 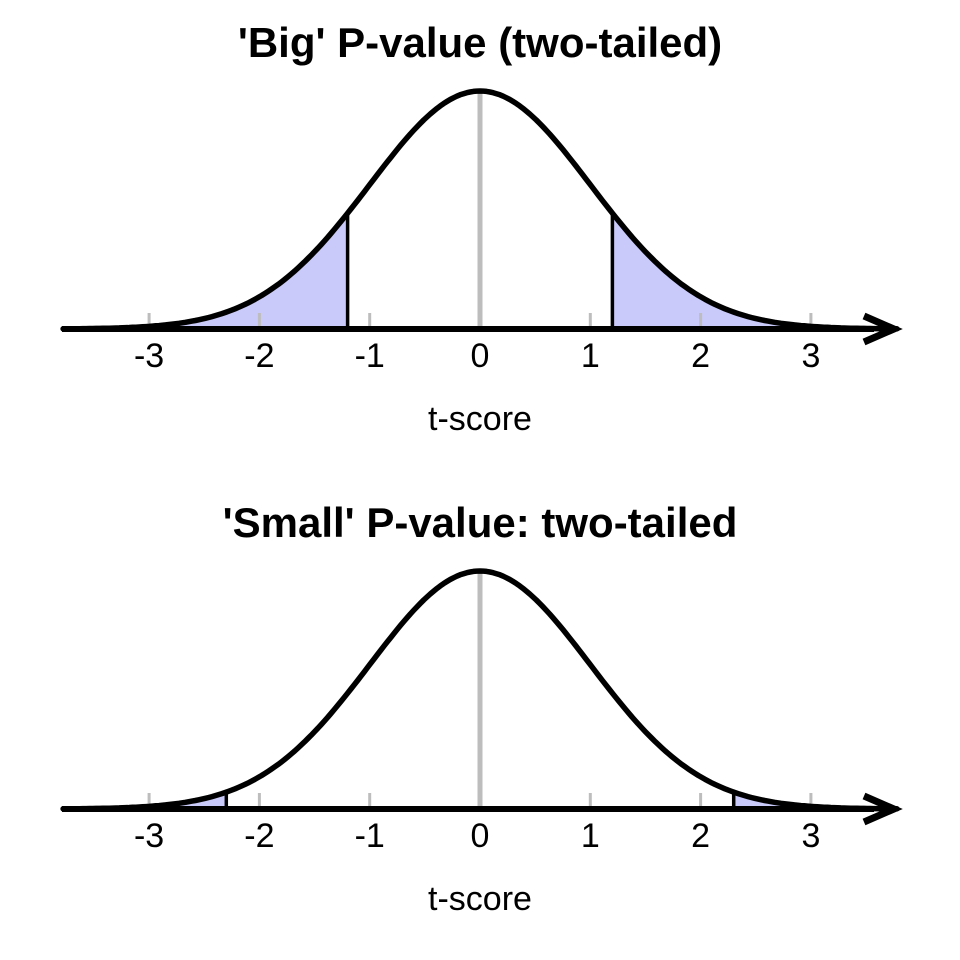 I want to click on shaded-left-tail, so click(x=205, y=271).